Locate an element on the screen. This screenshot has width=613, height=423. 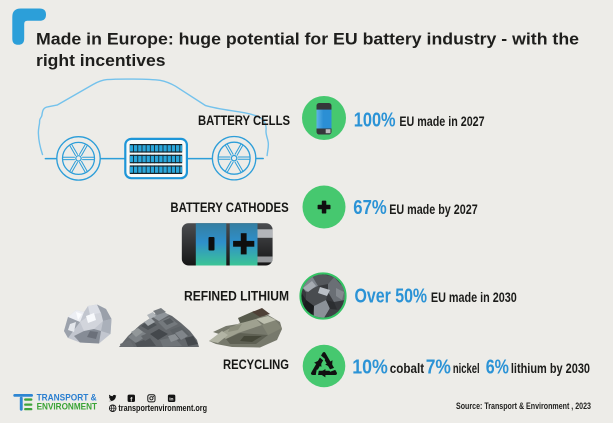
svg-text: cobalt is located at coordinates (407, 369).